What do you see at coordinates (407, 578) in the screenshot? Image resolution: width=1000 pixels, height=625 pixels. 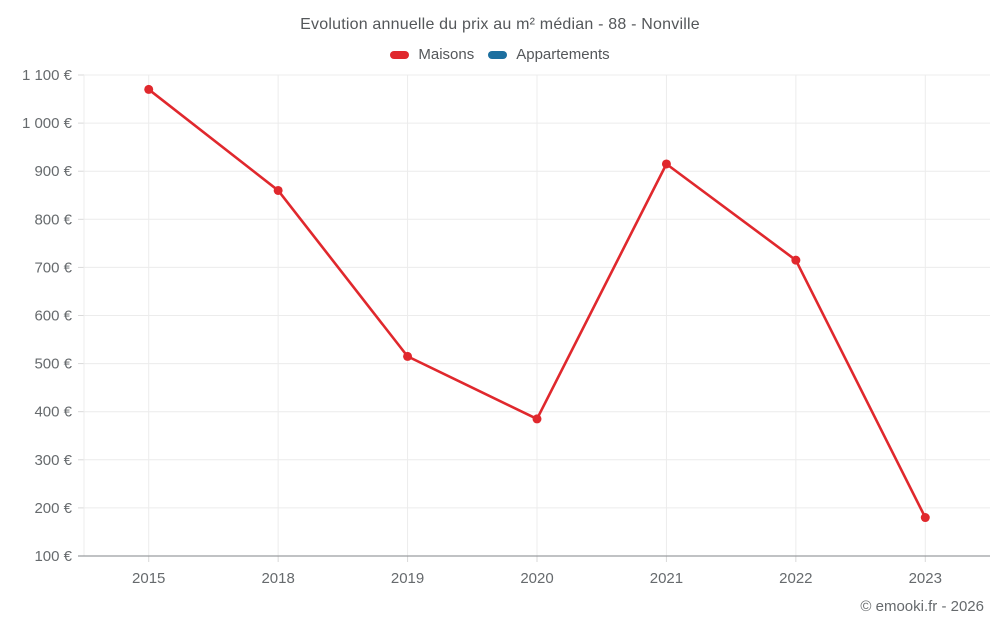 I see `x-tick-label: 2019` at bounding box center [407, 578].